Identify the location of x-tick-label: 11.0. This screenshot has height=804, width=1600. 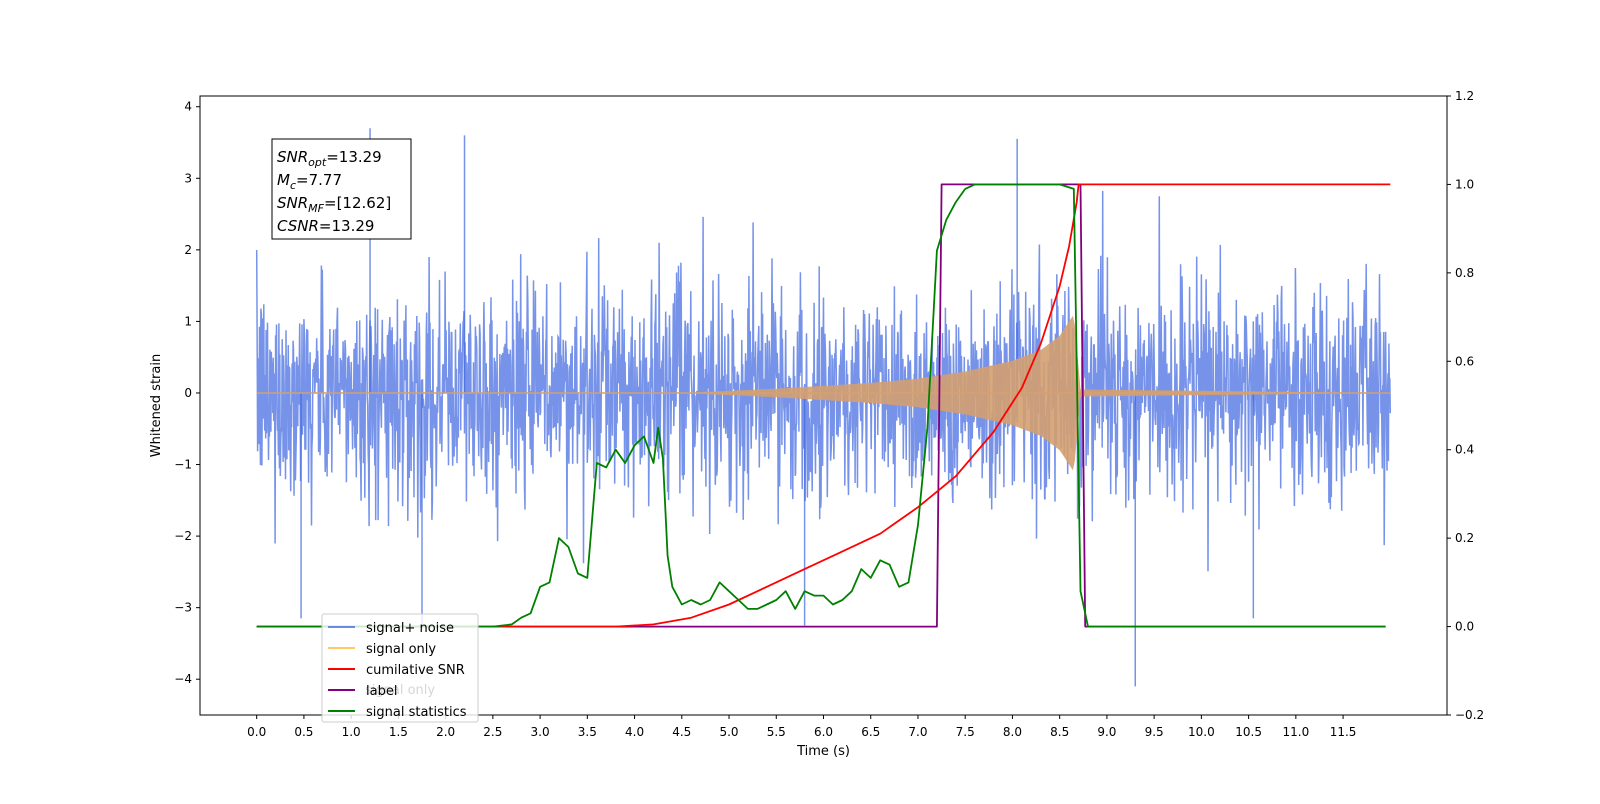
(1295, 732).